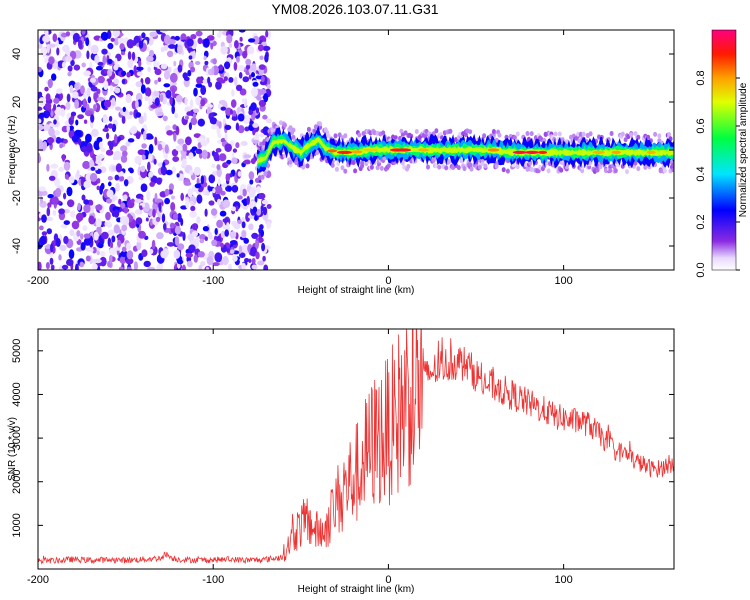 The height and width of the screenshot is (600, 750). Describe the element at coordinates (213, 580) in the screenshot. I see `x-tick-label: -100` at that location.